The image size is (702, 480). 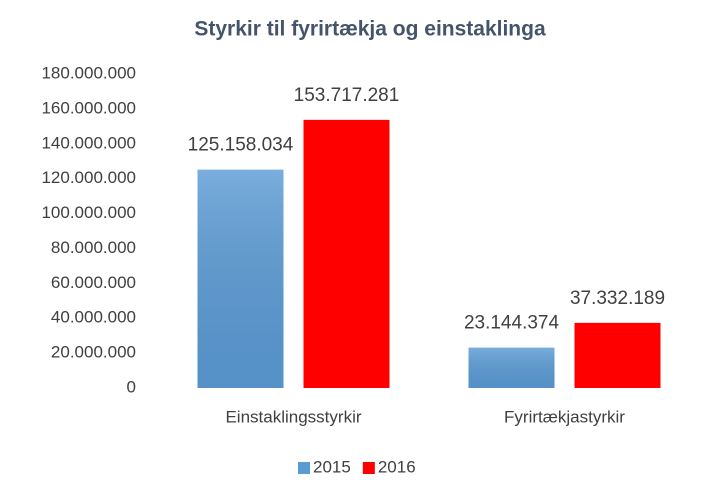 What do you see at coordinates (131, 386) in the screenshot?
I see `y-tick-label: 0` at bounding box center [131, 386].